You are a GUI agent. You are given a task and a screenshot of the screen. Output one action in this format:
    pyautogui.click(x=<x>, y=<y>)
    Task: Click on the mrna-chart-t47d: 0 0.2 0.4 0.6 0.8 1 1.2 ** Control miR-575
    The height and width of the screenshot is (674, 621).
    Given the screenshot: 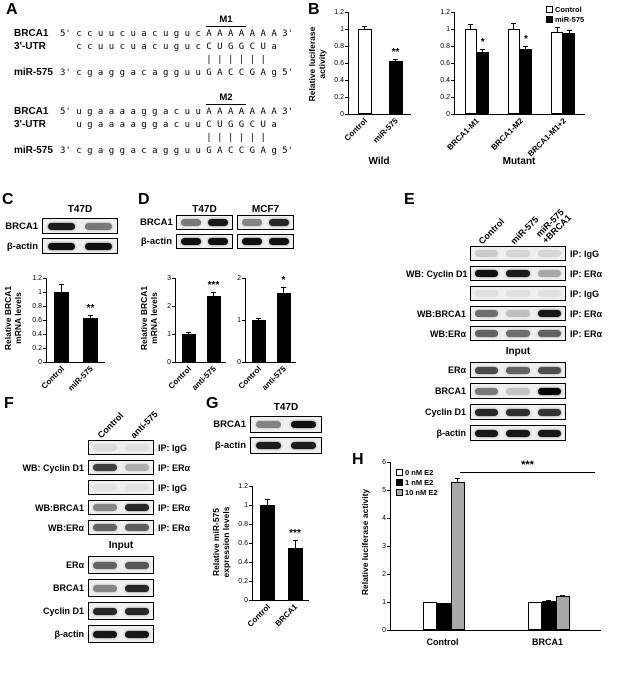 What is the action you would take?
    pyautogui.click(x=66, y=347)
    